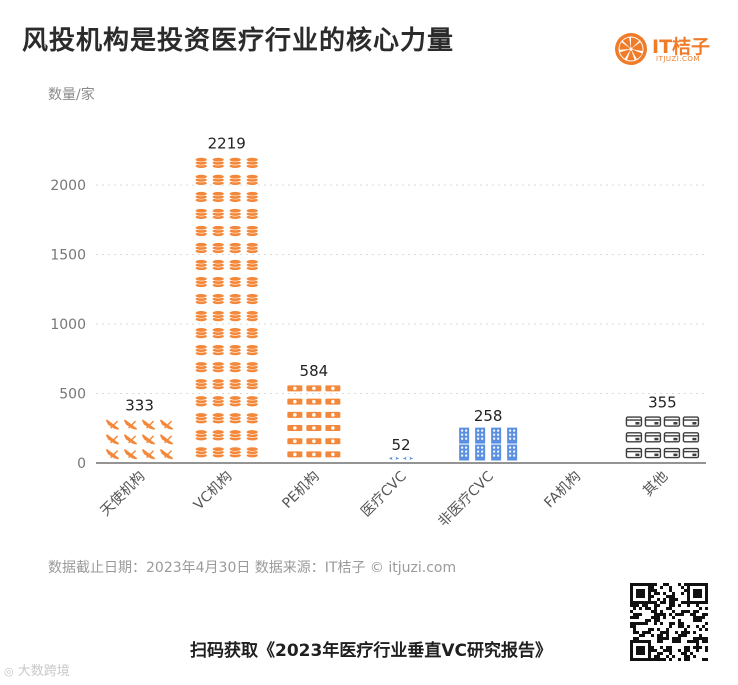 This screenshot has height=685, width=738. I want to click on brand-logo: IT桔子 ITJUZI.COM, so click(669, 50).